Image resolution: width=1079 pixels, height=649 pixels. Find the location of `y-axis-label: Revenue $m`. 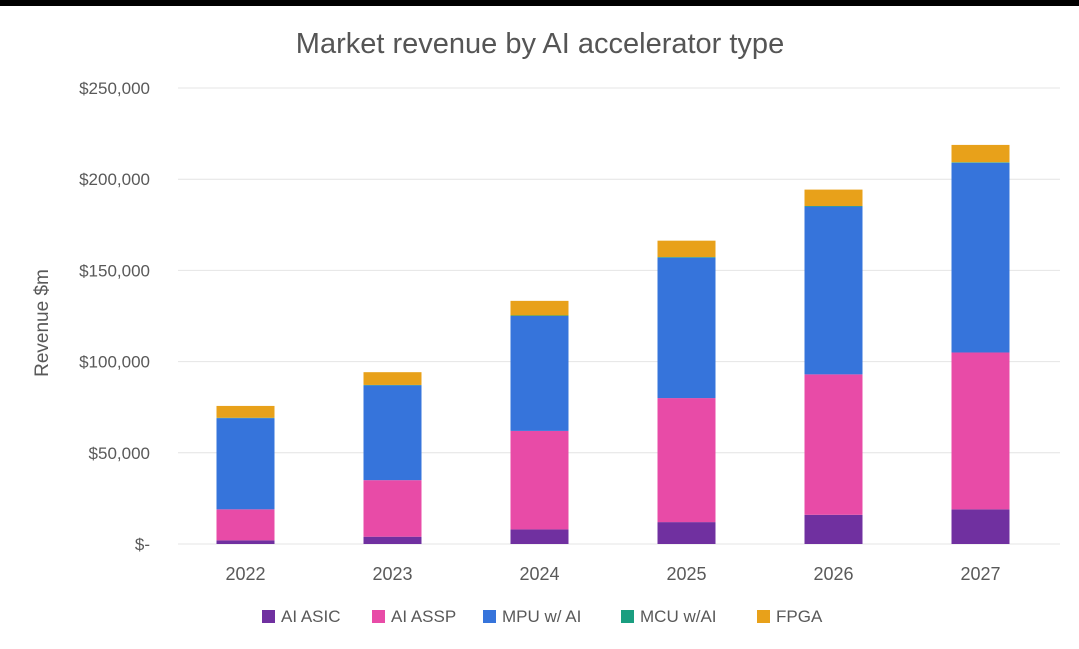

y-axis-label: Revenue $m is located at coordinates (42, 323).